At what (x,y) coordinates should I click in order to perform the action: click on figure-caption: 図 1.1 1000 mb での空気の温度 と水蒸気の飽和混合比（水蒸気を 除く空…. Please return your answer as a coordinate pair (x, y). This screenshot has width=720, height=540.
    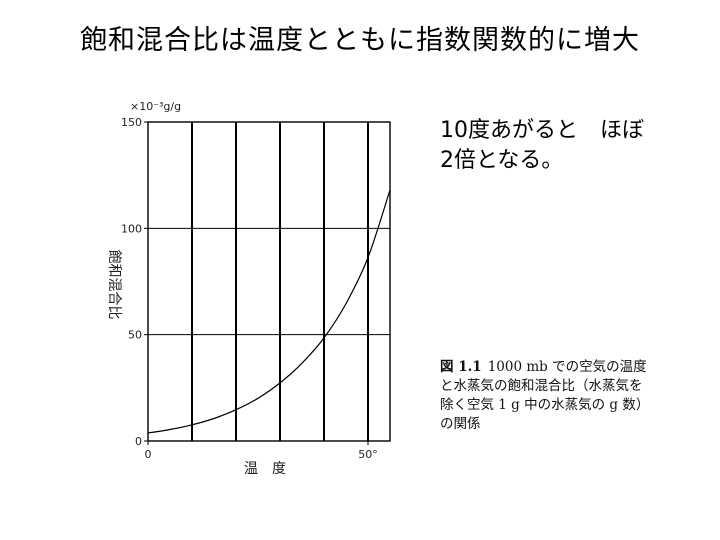
    Looking at the image, I should click on (575, 396).